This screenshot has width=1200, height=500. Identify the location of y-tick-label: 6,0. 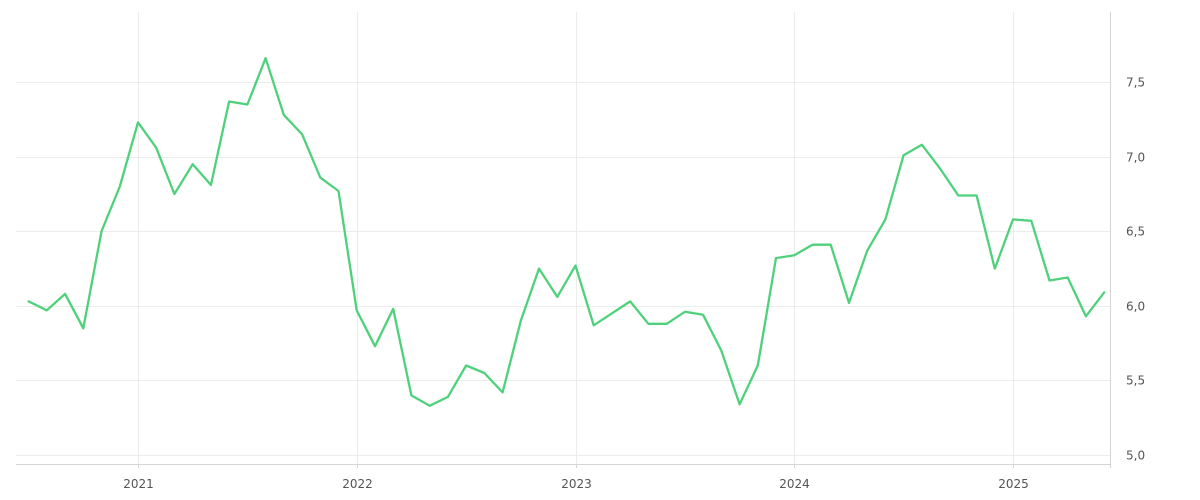
(1135, 307).